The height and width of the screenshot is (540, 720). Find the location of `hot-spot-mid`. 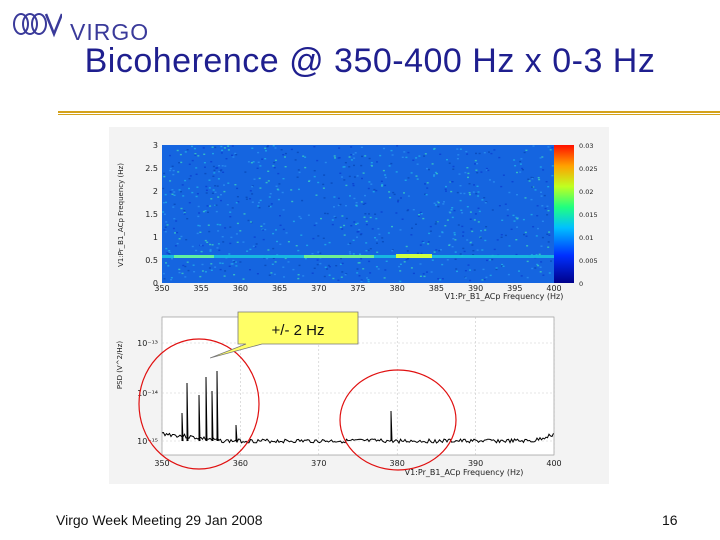

hot-spot-mid is located at coordinates (339, 256).